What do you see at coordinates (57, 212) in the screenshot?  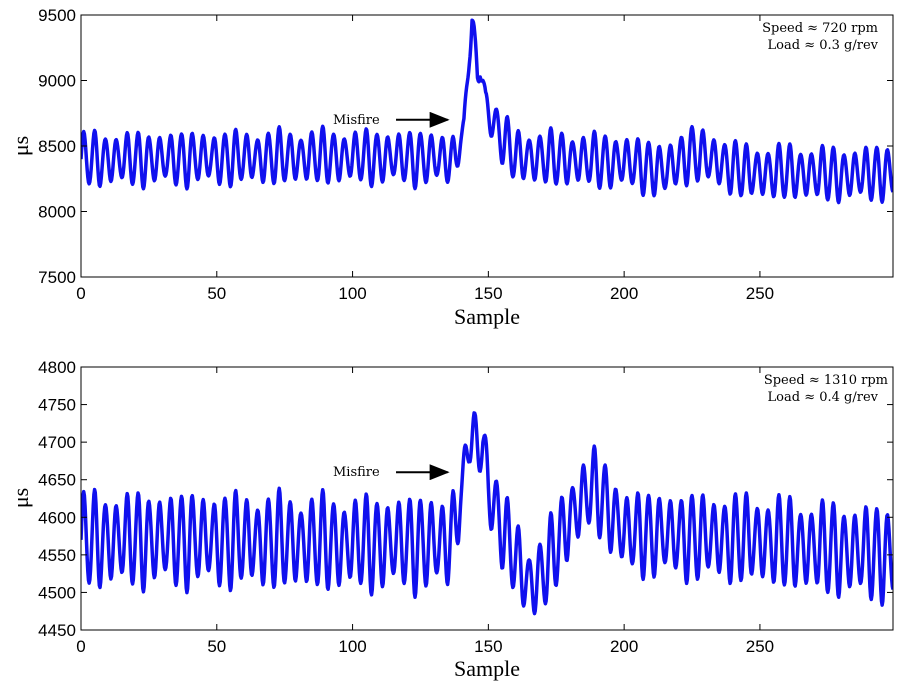 I see `y-tick-label: 8000` at bounding box center [57, 212].